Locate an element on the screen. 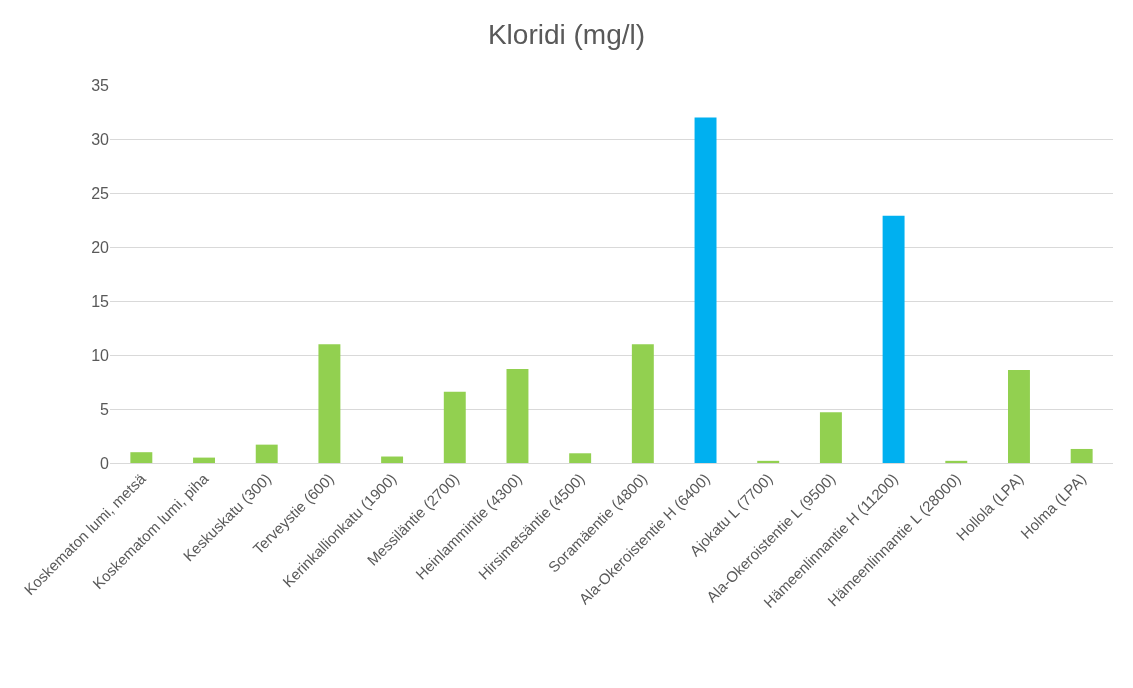 The width and height of the screenshot is (1133, 688). y-tick-label: 10 is located at coordinates (100, 355).